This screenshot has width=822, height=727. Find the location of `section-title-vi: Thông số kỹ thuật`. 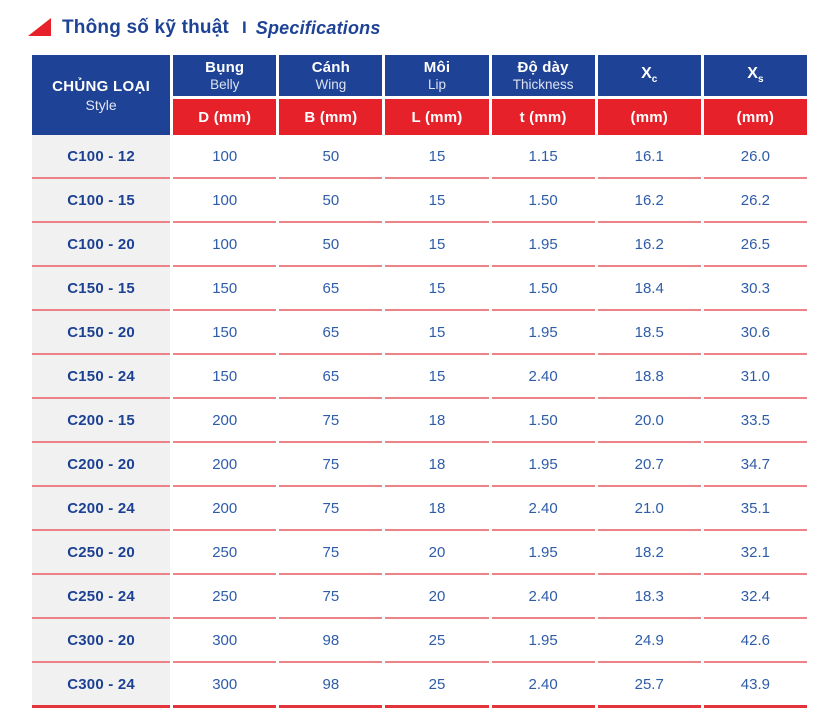

section-title-vi: Thông số kỹ thuật is located at coordinates (146, 27).